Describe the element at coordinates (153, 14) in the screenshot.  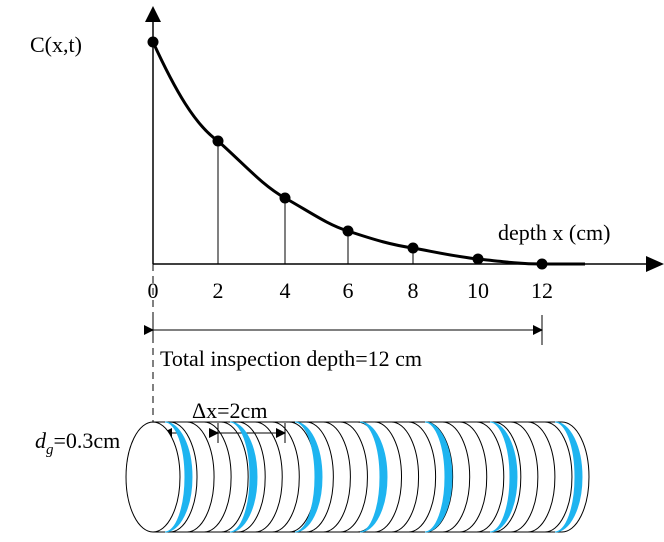
I see `y-arrow` at that location.